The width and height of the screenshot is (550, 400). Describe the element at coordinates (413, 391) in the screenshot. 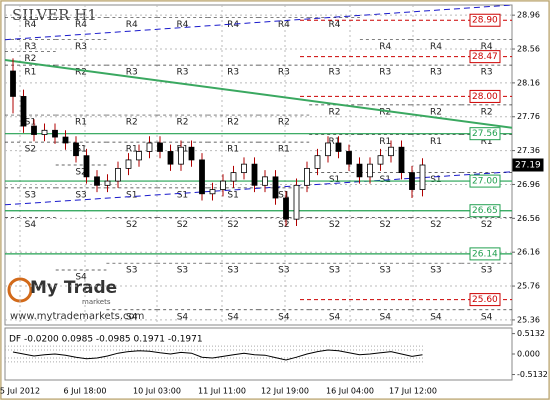

I see `x-tick-label: 17 Jul 12:00` at that location.